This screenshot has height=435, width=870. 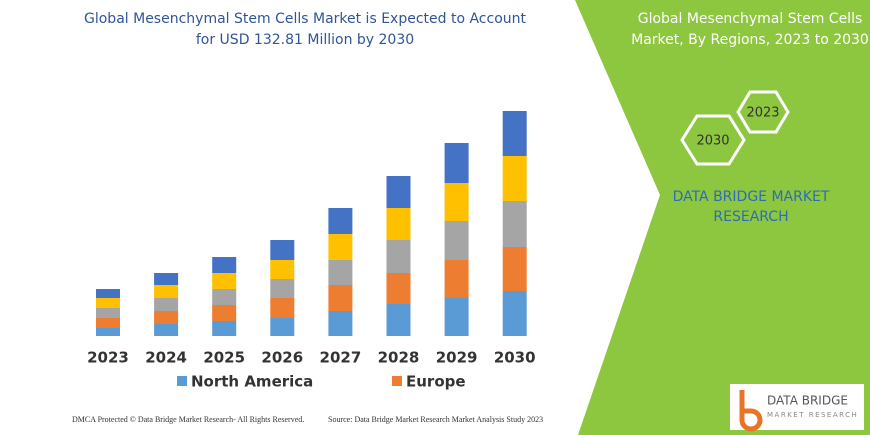 What do you see at coordinates (812, 415) in the screenshot?
I see `logo-tagline: MARKET RESEARCH` at bounding box center [812, 415].